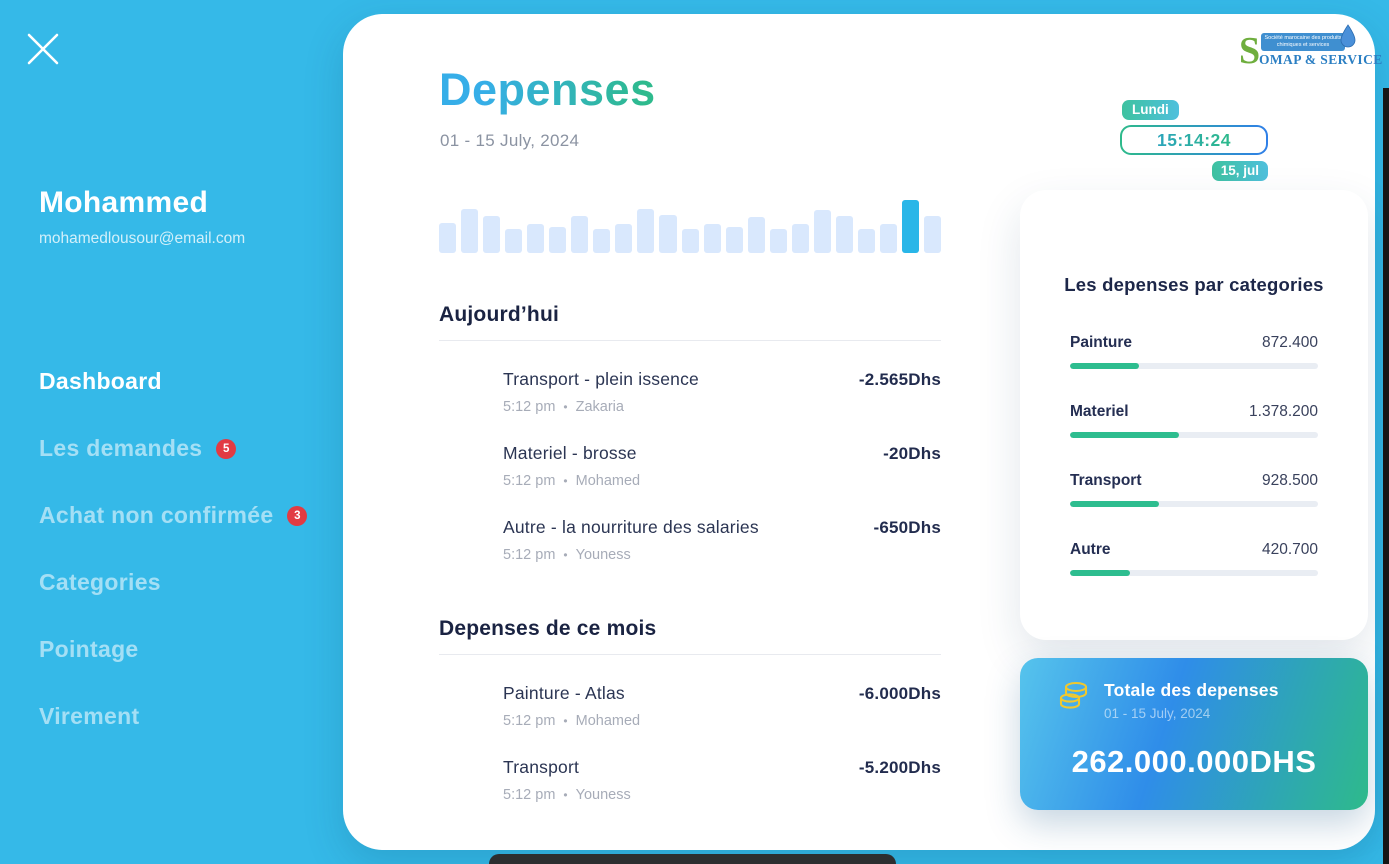  What do you see at coordinates (1194, 284) in the screenshot?
I see `categories-panel-title: Les depenses par categories` at bounding box center [1194, 284].